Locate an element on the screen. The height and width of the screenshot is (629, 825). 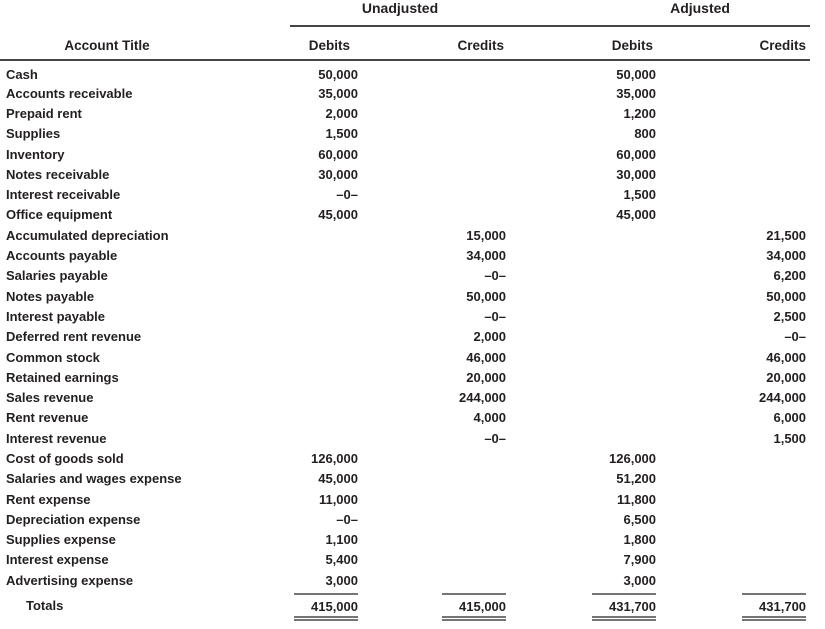
account-title-header: Account Title is located at coordinates (145, 43).